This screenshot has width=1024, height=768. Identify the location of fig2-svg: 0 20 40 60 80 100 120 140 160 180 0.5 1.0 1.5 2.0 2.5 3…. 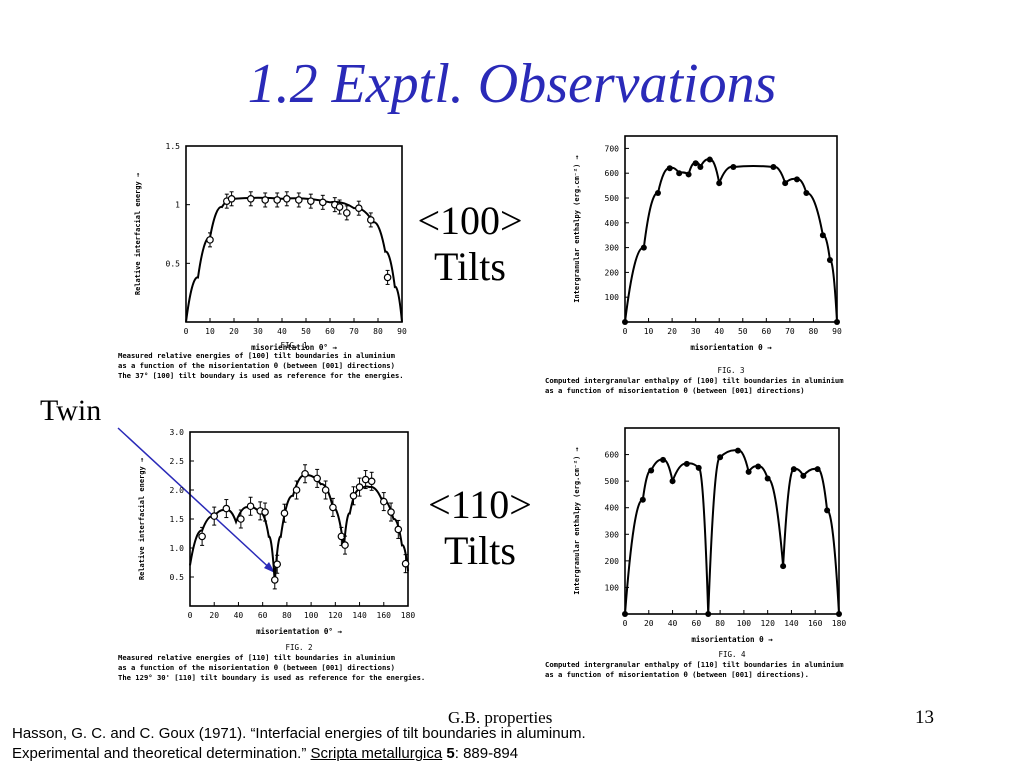
(271, 555).